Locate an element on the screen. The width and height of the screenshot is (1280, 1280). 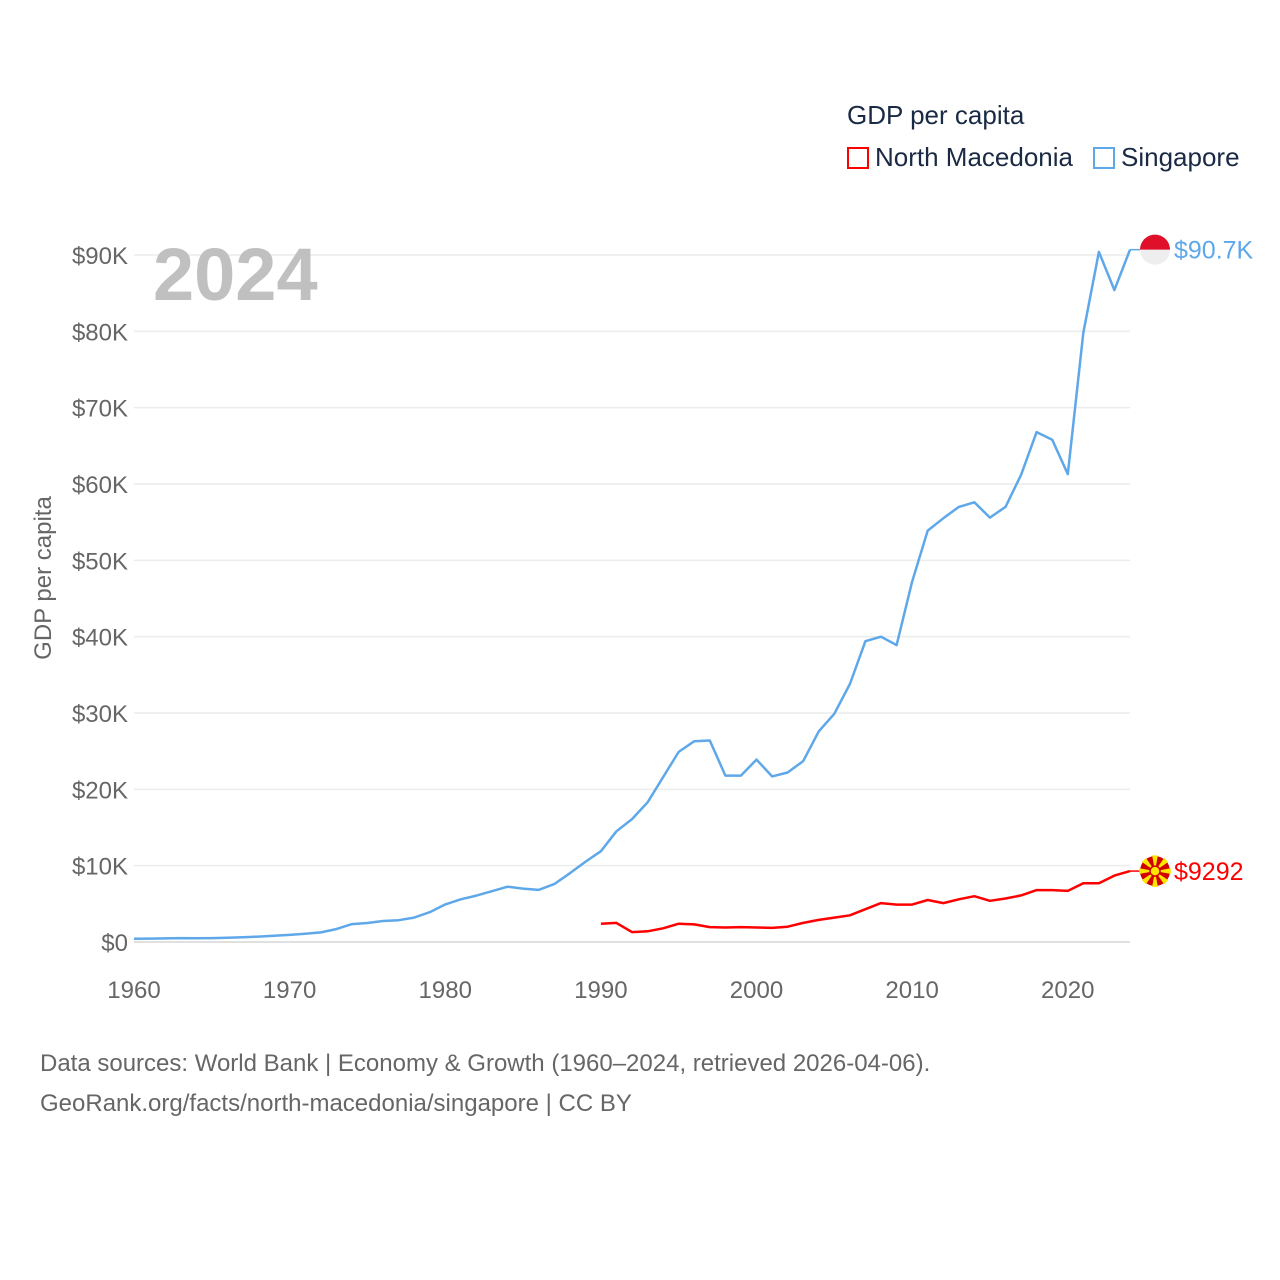
end-value-label: $9292 is located at coordinates (1209, 872).